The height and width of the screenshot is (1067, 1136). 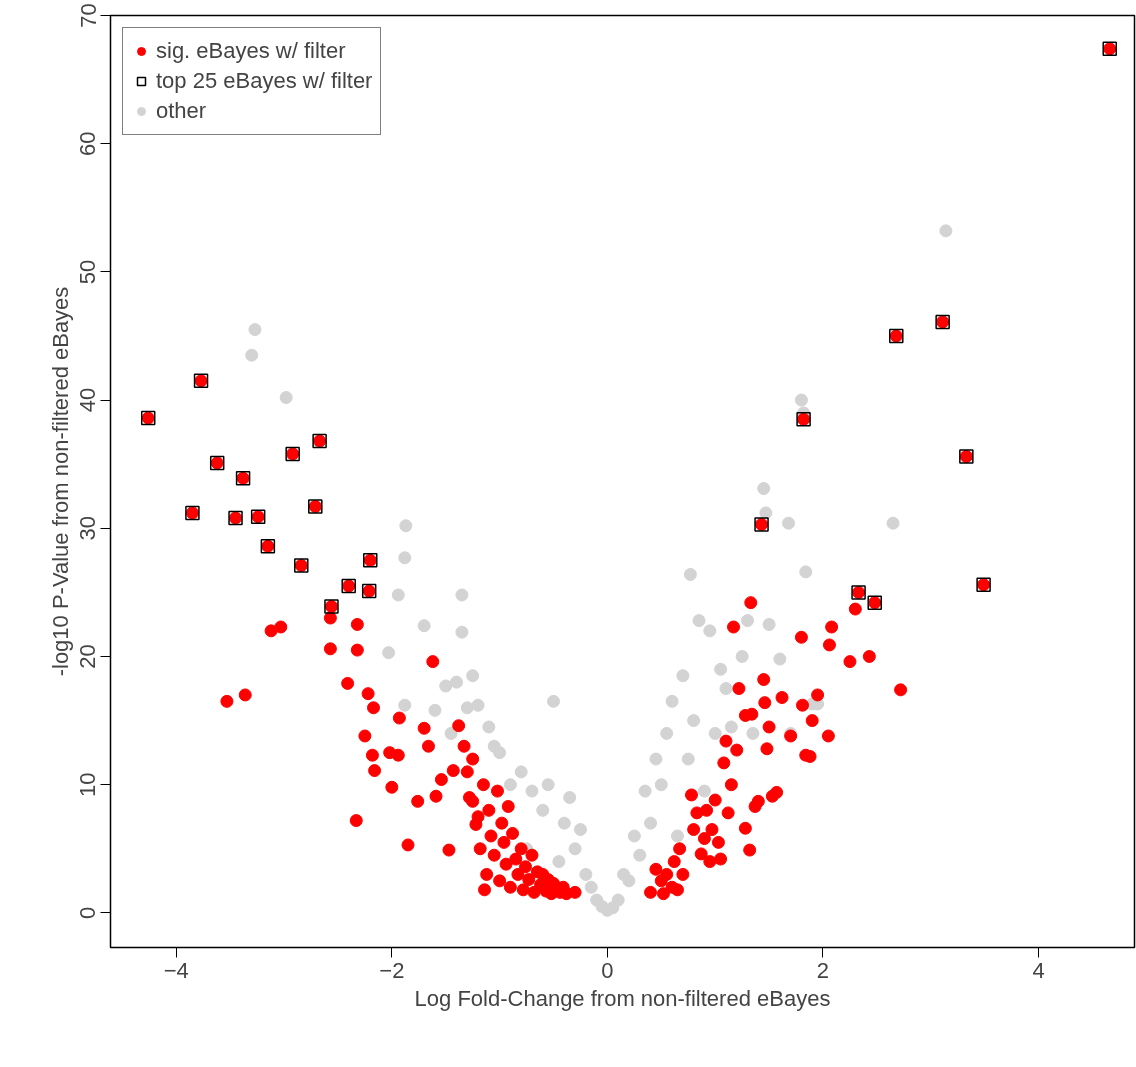 What do you see at coordinates (251, 51) in the screenshot?
I see `legend-label: sig. eBayes w/ filter` at bounding box center [251, 51].